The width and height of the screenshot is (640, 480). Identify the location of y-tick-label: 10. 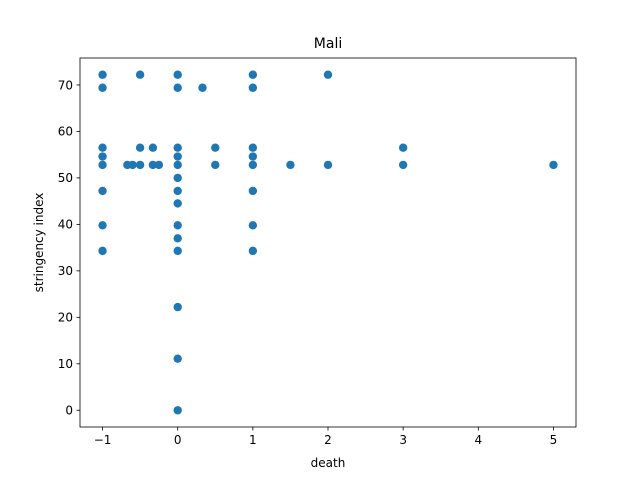
(65, 364).